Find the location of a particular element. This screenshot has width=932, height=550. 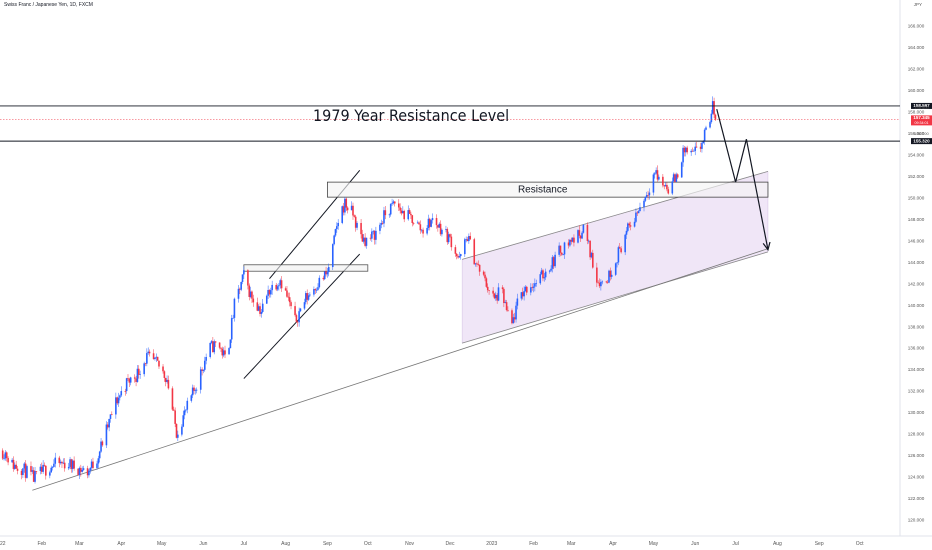

resistance-level-label: 1979 Year Resistance Level is located at coordinates (411, 115).